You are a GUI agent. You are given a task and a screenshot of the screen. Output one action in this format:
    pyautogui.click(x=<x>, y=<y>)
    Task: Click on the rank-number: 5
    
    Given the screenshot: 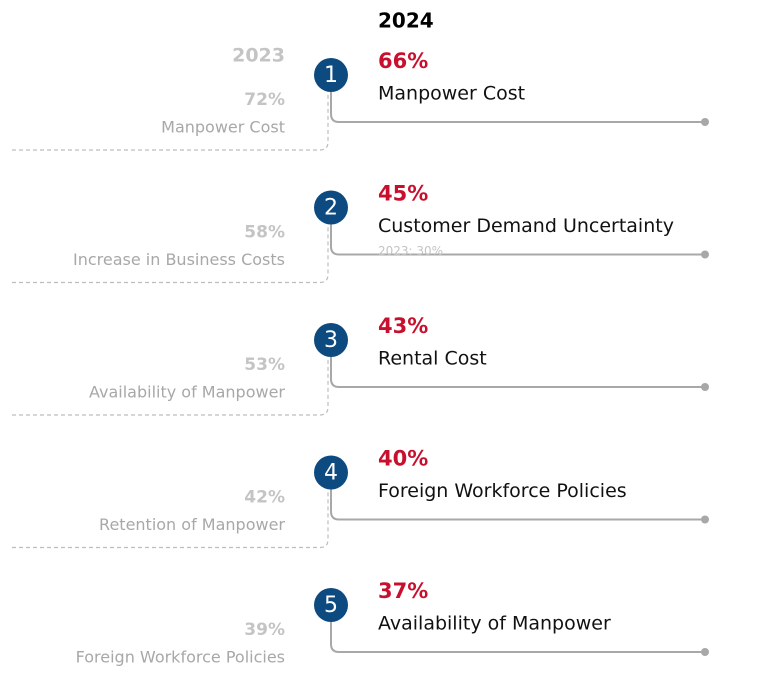 What is the action you would take?
    pyautogui.click(x=331, y=605)
    